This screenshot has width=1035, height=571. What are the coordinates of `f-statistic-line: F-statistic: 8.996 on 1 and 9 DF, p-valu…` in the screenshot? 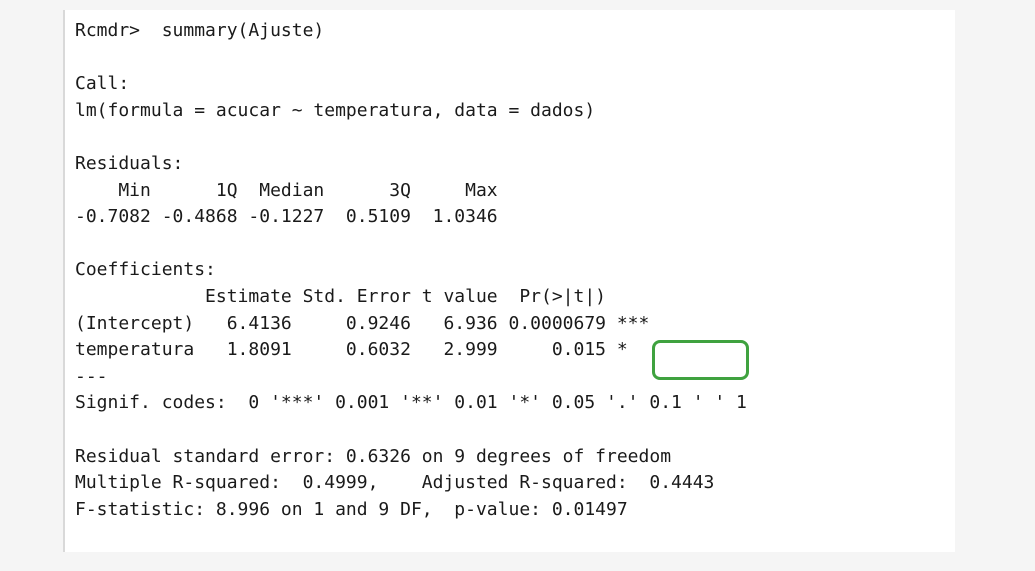 It's located at (351, 509).